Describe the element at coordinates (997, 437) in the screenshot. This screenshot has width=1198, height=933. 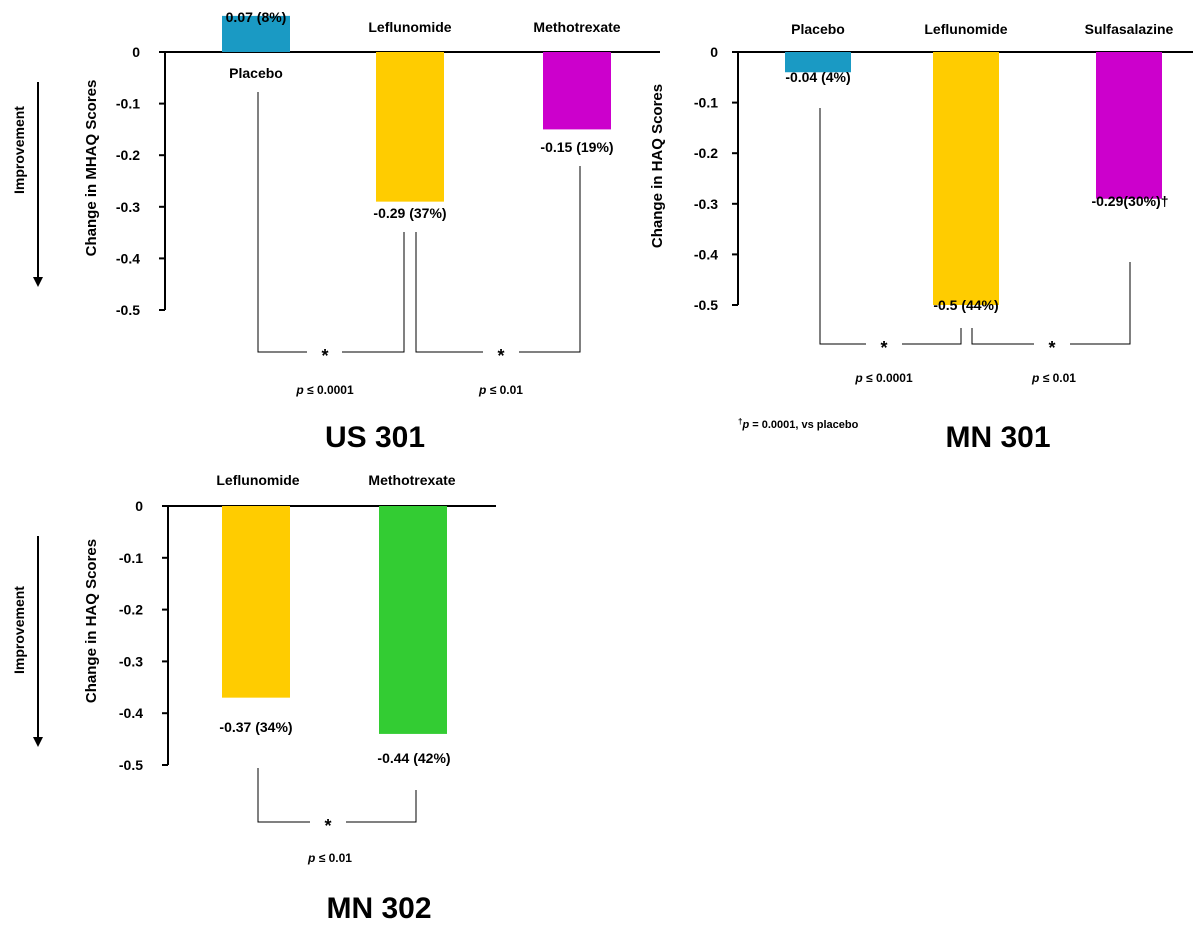
I see `panel-title: MN 301` at that location.